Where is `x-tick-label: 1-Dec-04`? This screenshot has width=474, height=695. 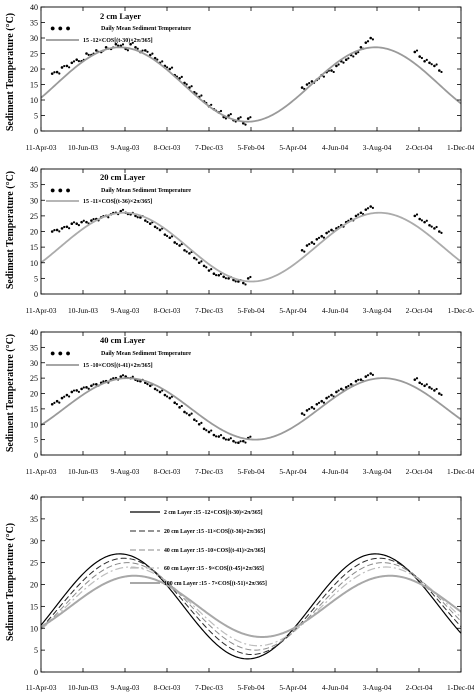 x-tick-label: 1-Dec-04 is located at coordinates (460, 147).